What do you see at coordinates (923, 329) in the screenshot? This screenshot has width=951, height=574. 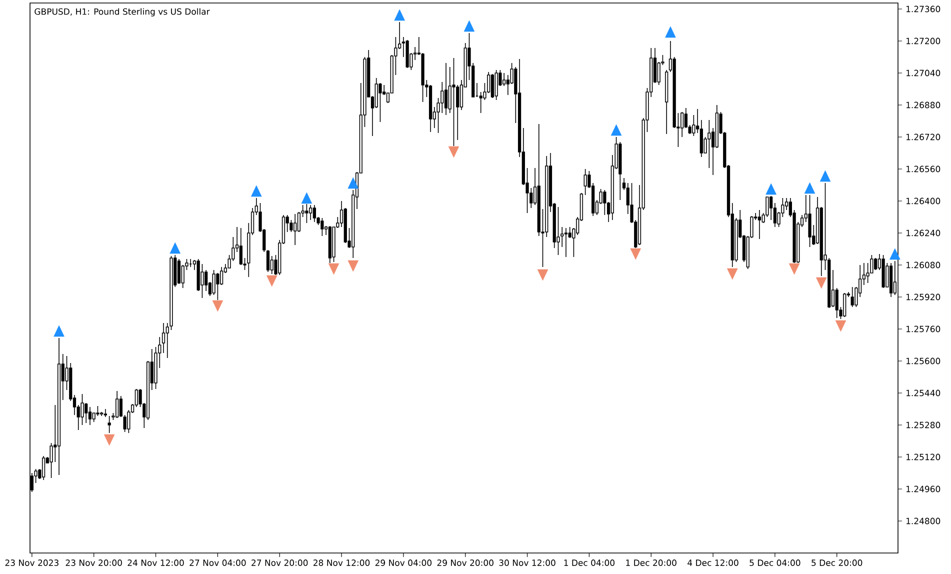 I see `y-tick-label: 1.25760` at bounding box center [923, 329].